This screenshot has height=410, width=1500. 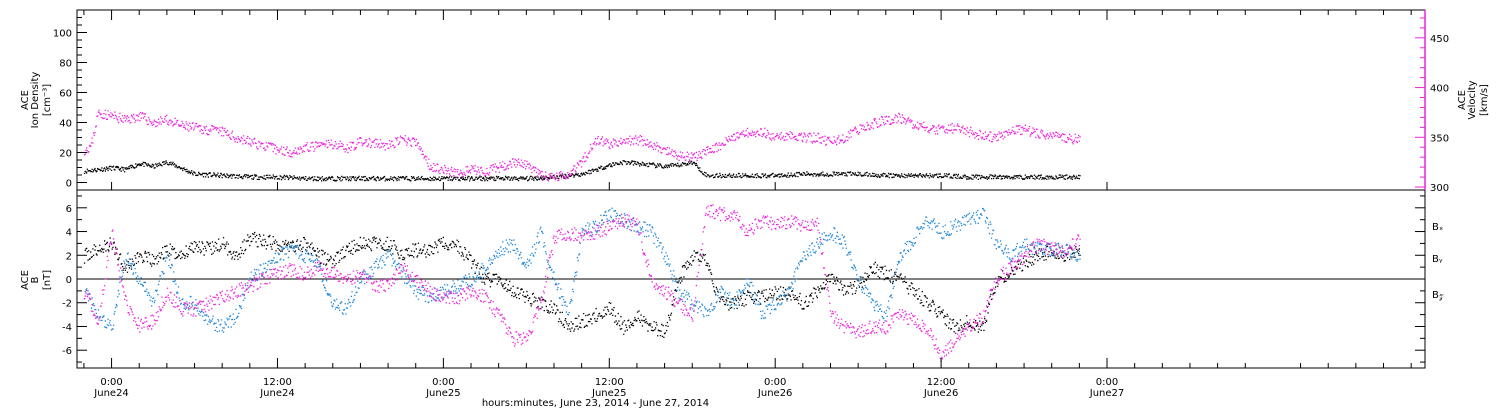 What do you see at coordinates (35, 279) in the screenshot?
I see `b-ylabel-line: B` at bounding box center [35, 279].